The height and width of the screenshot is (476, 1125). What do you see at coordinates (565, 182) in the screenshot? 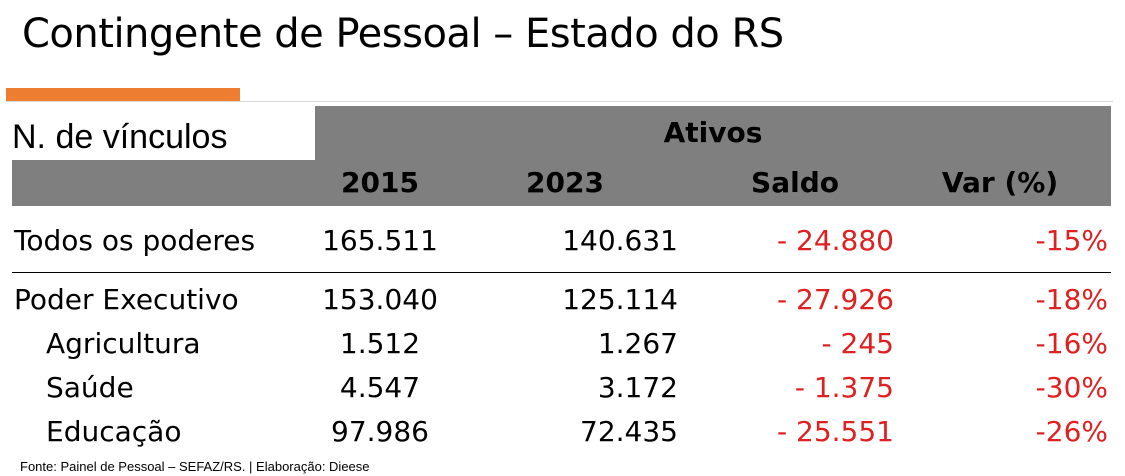
I see `column-header-2023: 2023` at bounding box center [565, 182].